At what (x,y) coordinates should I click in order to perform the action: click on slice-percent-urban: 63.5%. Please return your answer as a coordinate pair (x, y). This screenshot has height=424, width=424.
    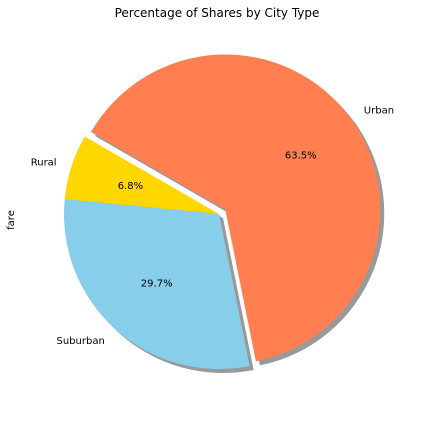
    Looking at the image, I should click on (301, 156).